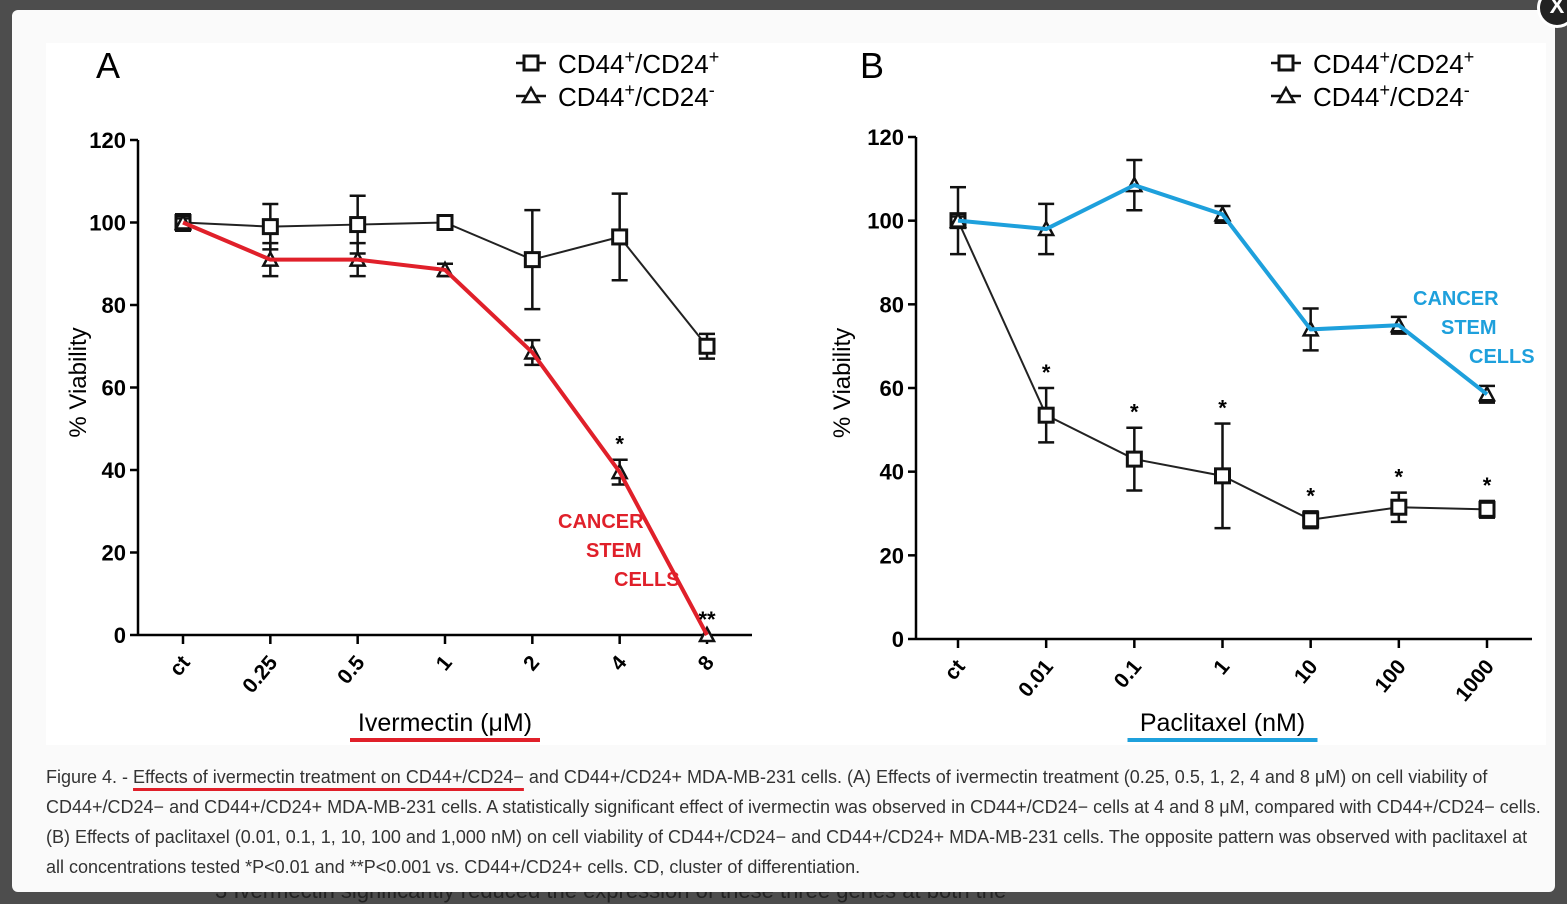 Image resolution: width=1567 pixels, height=904 pixels. Describe the element at coordinates (108, 65) in the screenshot. I see `panel-label: A` at that location.